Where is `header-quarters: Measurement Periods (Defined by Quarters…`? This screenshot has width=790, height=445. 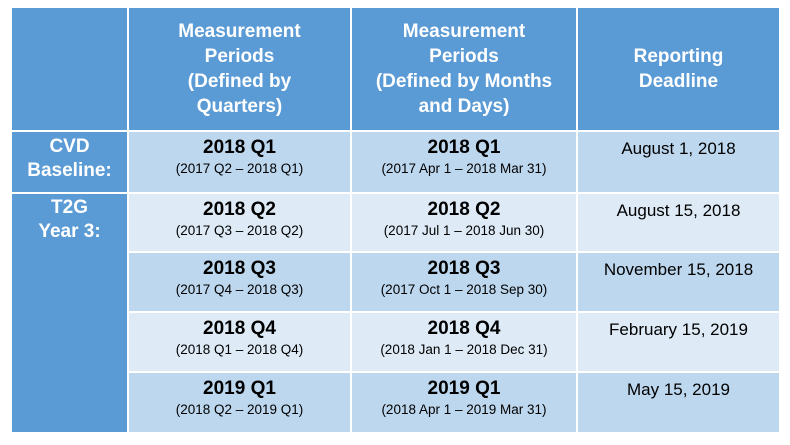 header-quarters: Measurement Periods (Defined by Quarters… is located at coordinates (239, 69).